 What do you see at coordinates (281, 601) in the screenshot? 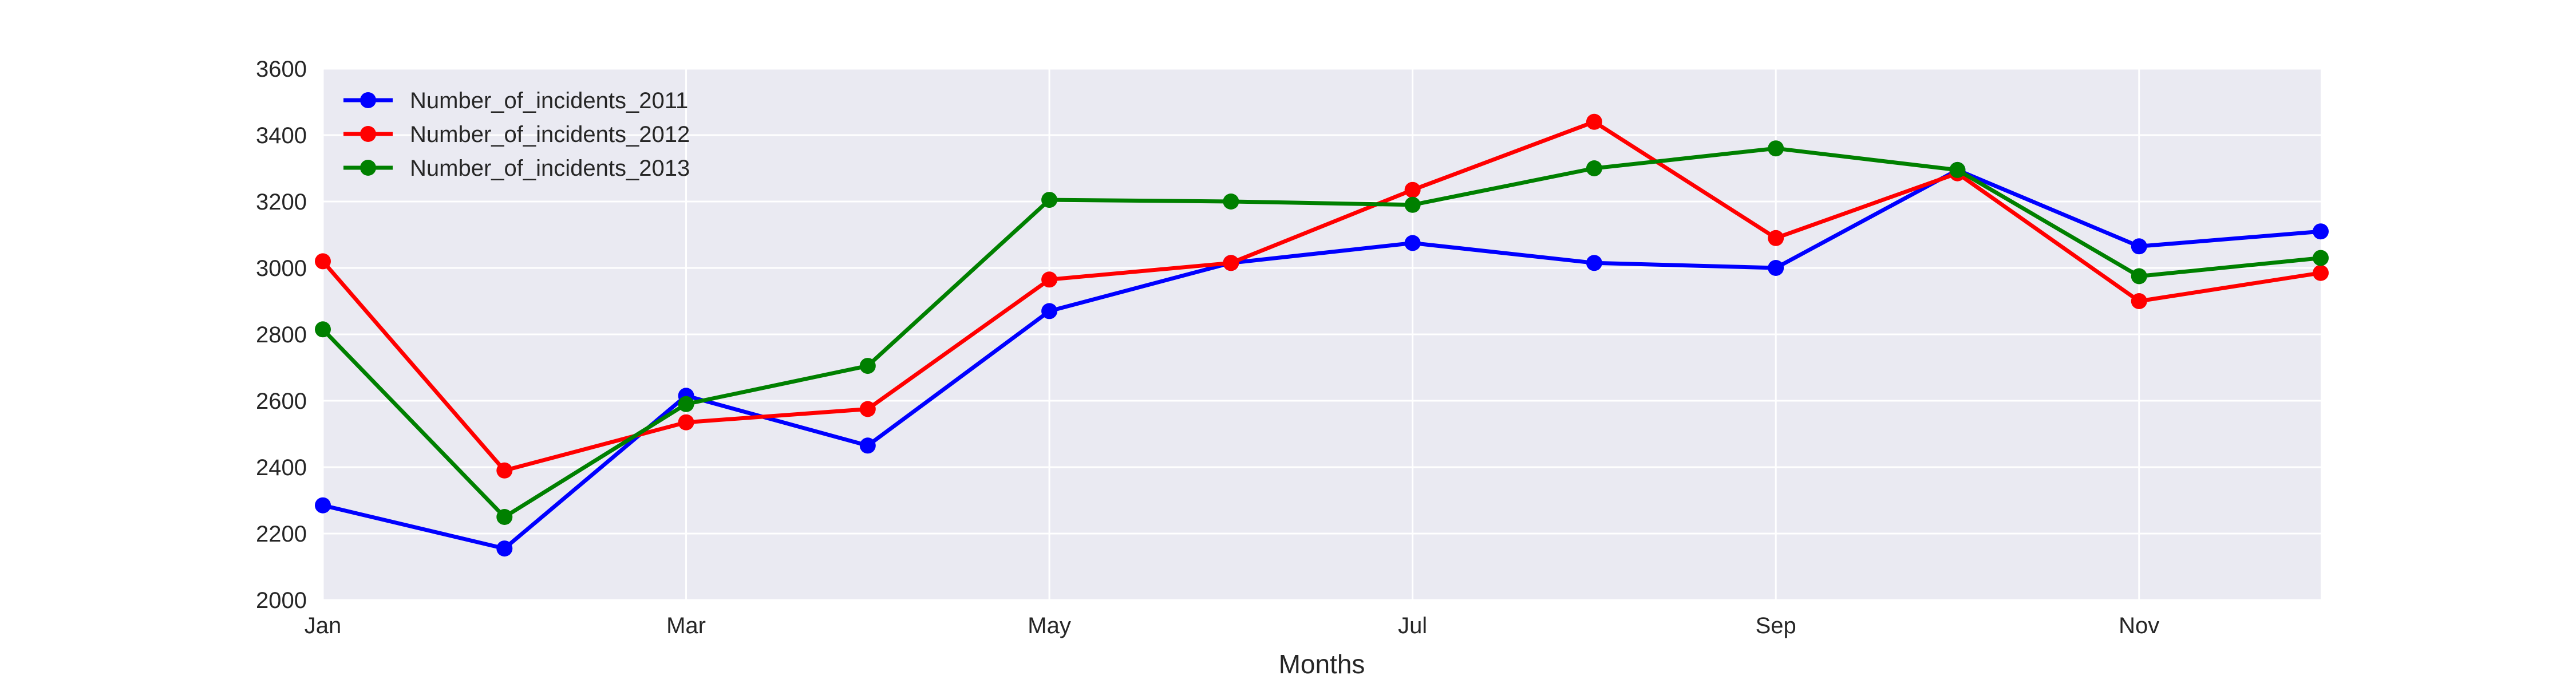
I see `y-tick-label: 2000` at bounding box center [281, 601].